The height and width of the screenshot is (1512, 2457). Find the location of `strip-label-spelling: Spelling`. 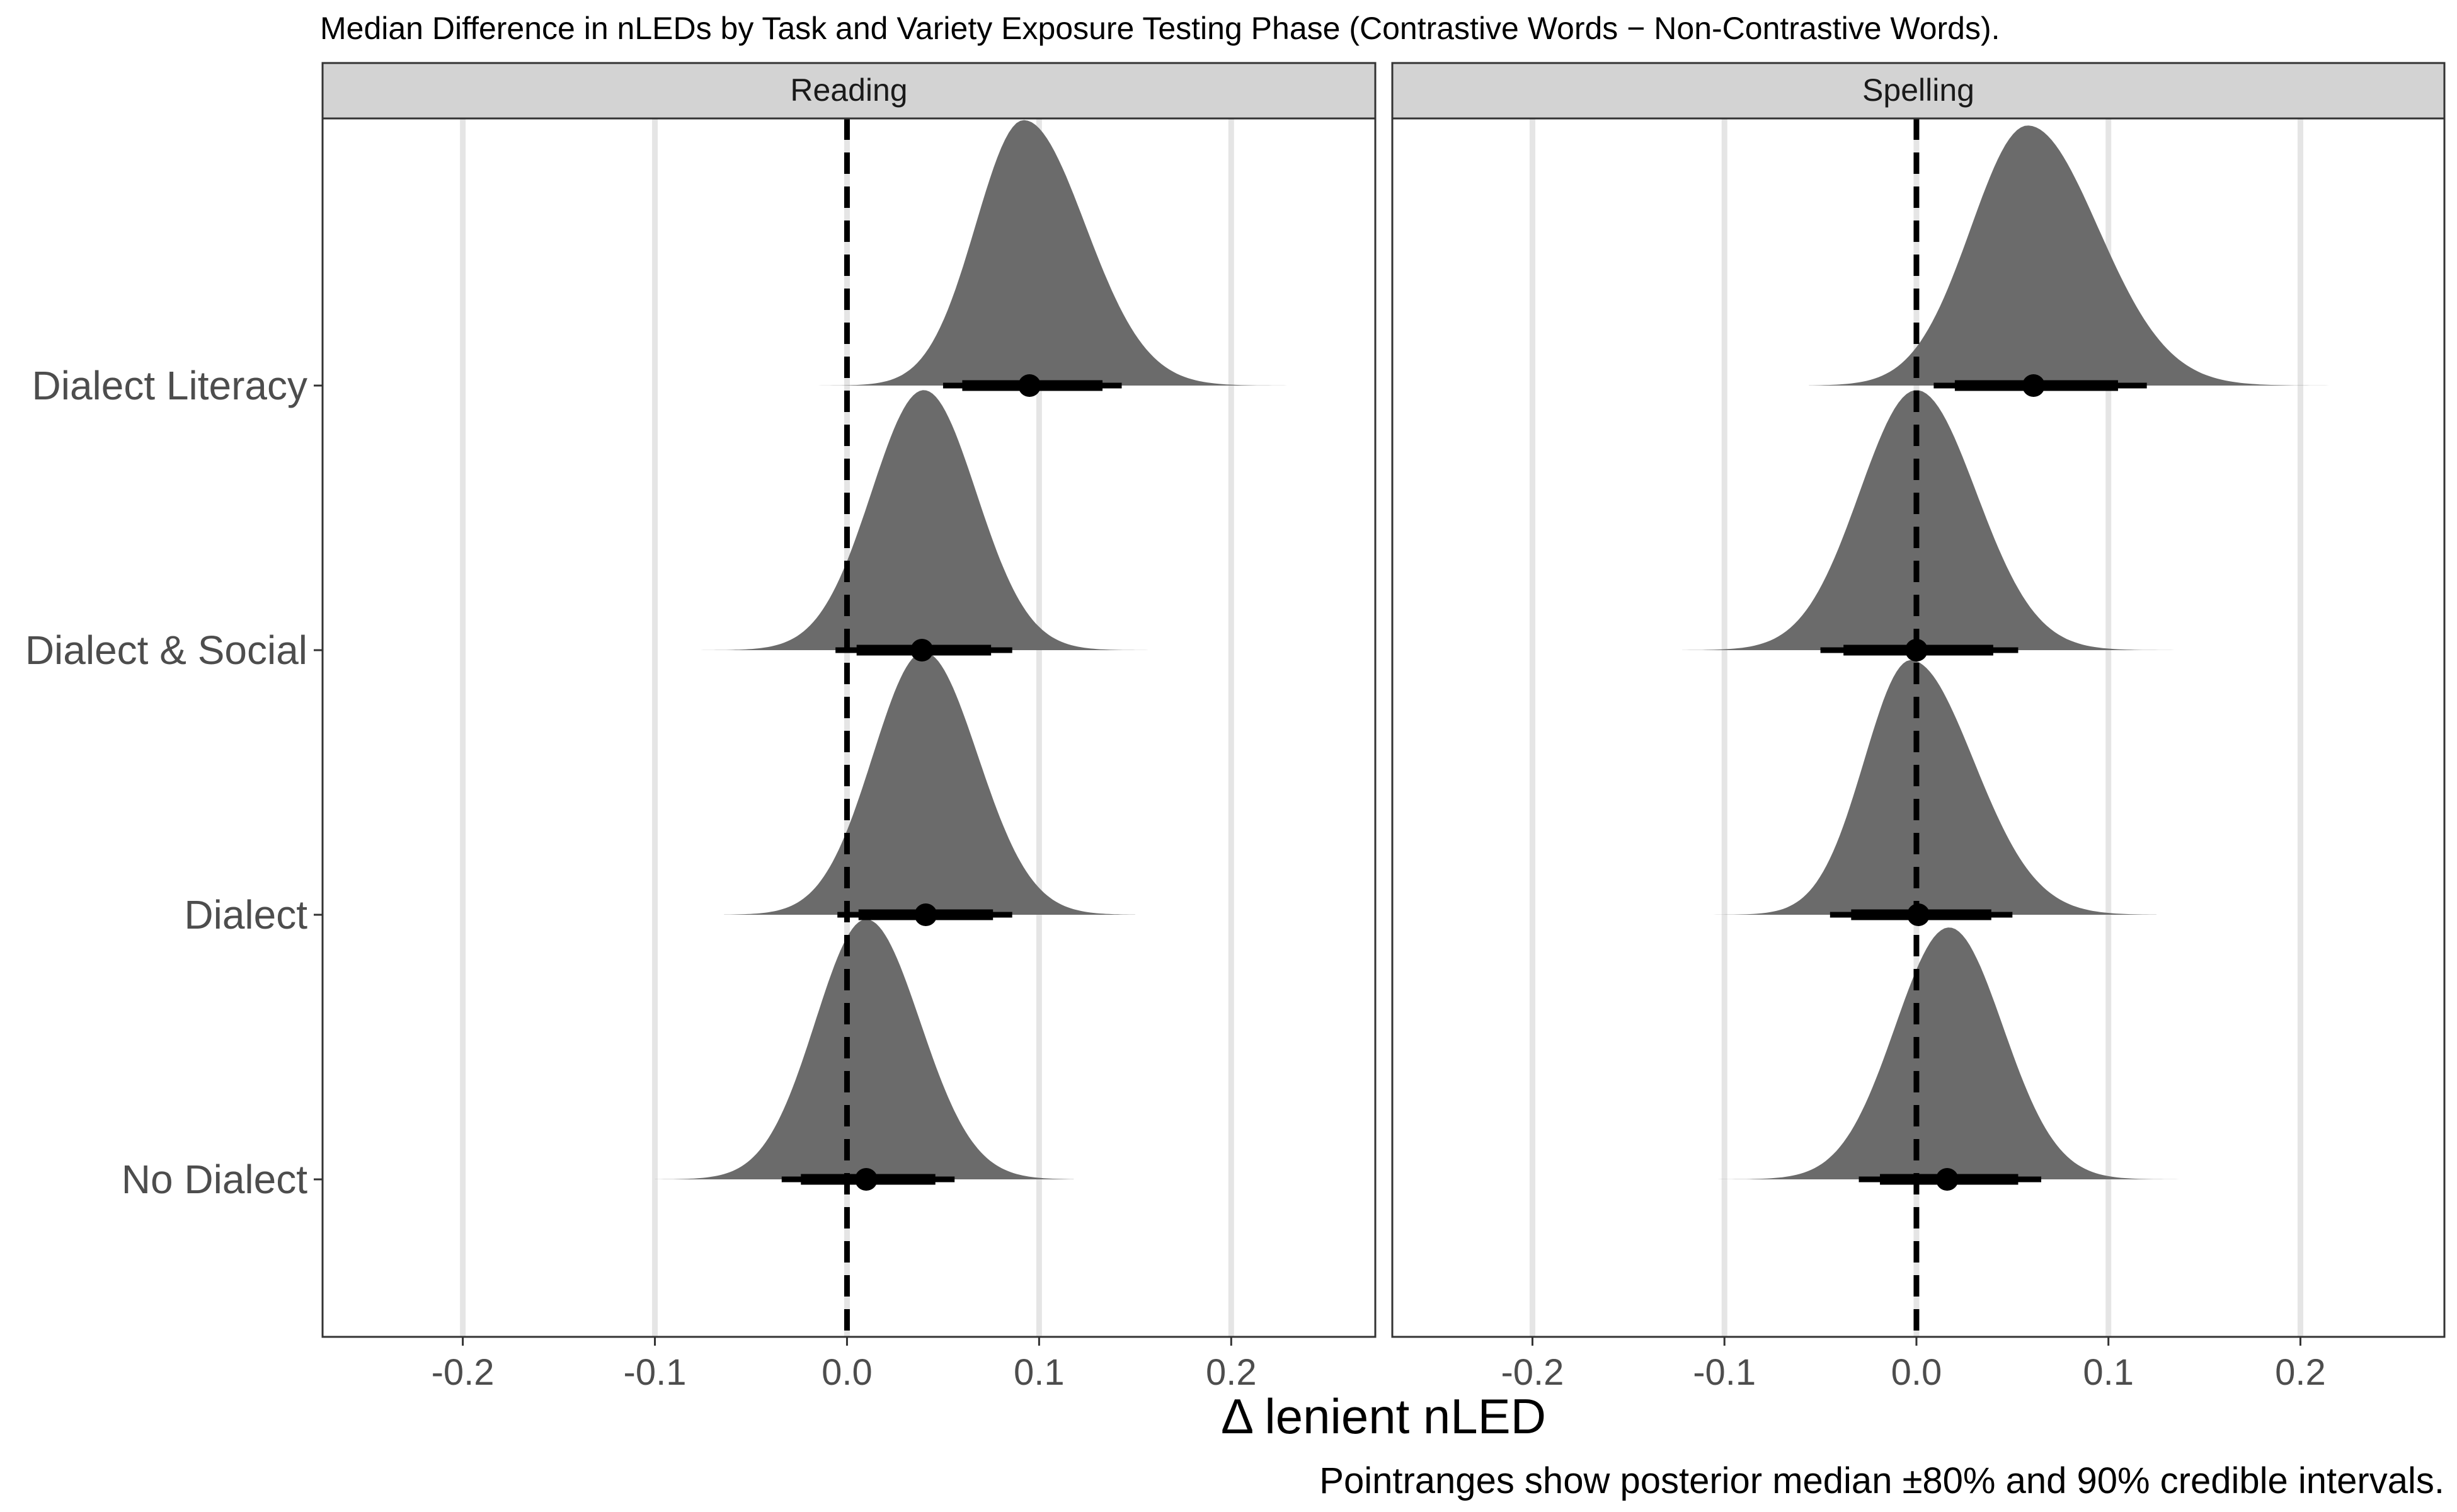

strip-label-spelling: Spelling is located at coordinates (1918, 90).